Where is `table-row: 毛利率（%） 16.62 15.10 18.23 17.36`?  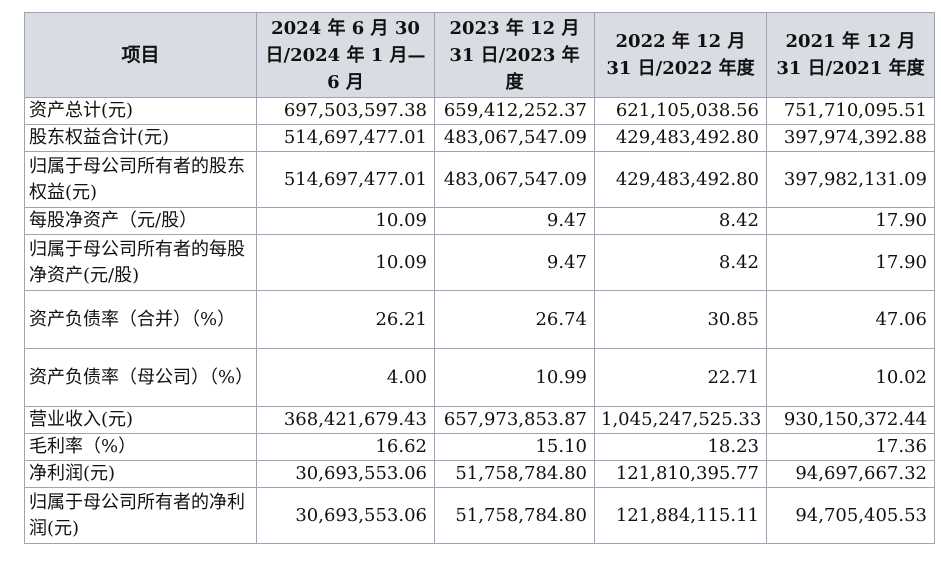 table-row: 毛利率（%） 16.62 15.10 18.23 17.36 is located at coordinates (479, 447).